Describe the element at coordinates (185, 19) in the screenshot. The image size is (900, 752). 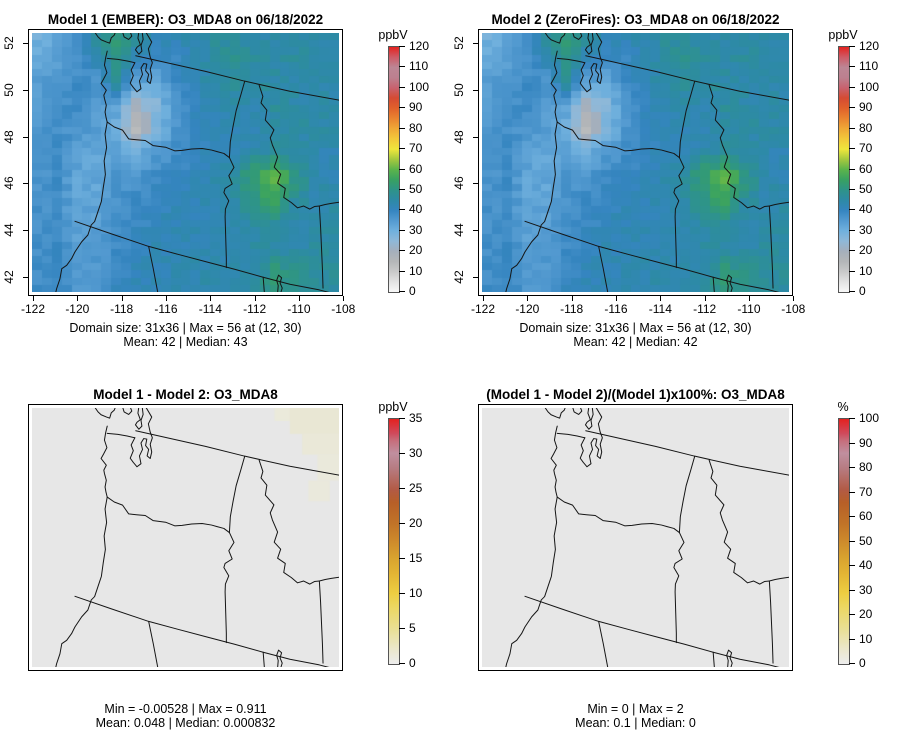
I see `panel-title: Model 1 (EMBER): O3_MDA8 on 06/18/2022` at that location.